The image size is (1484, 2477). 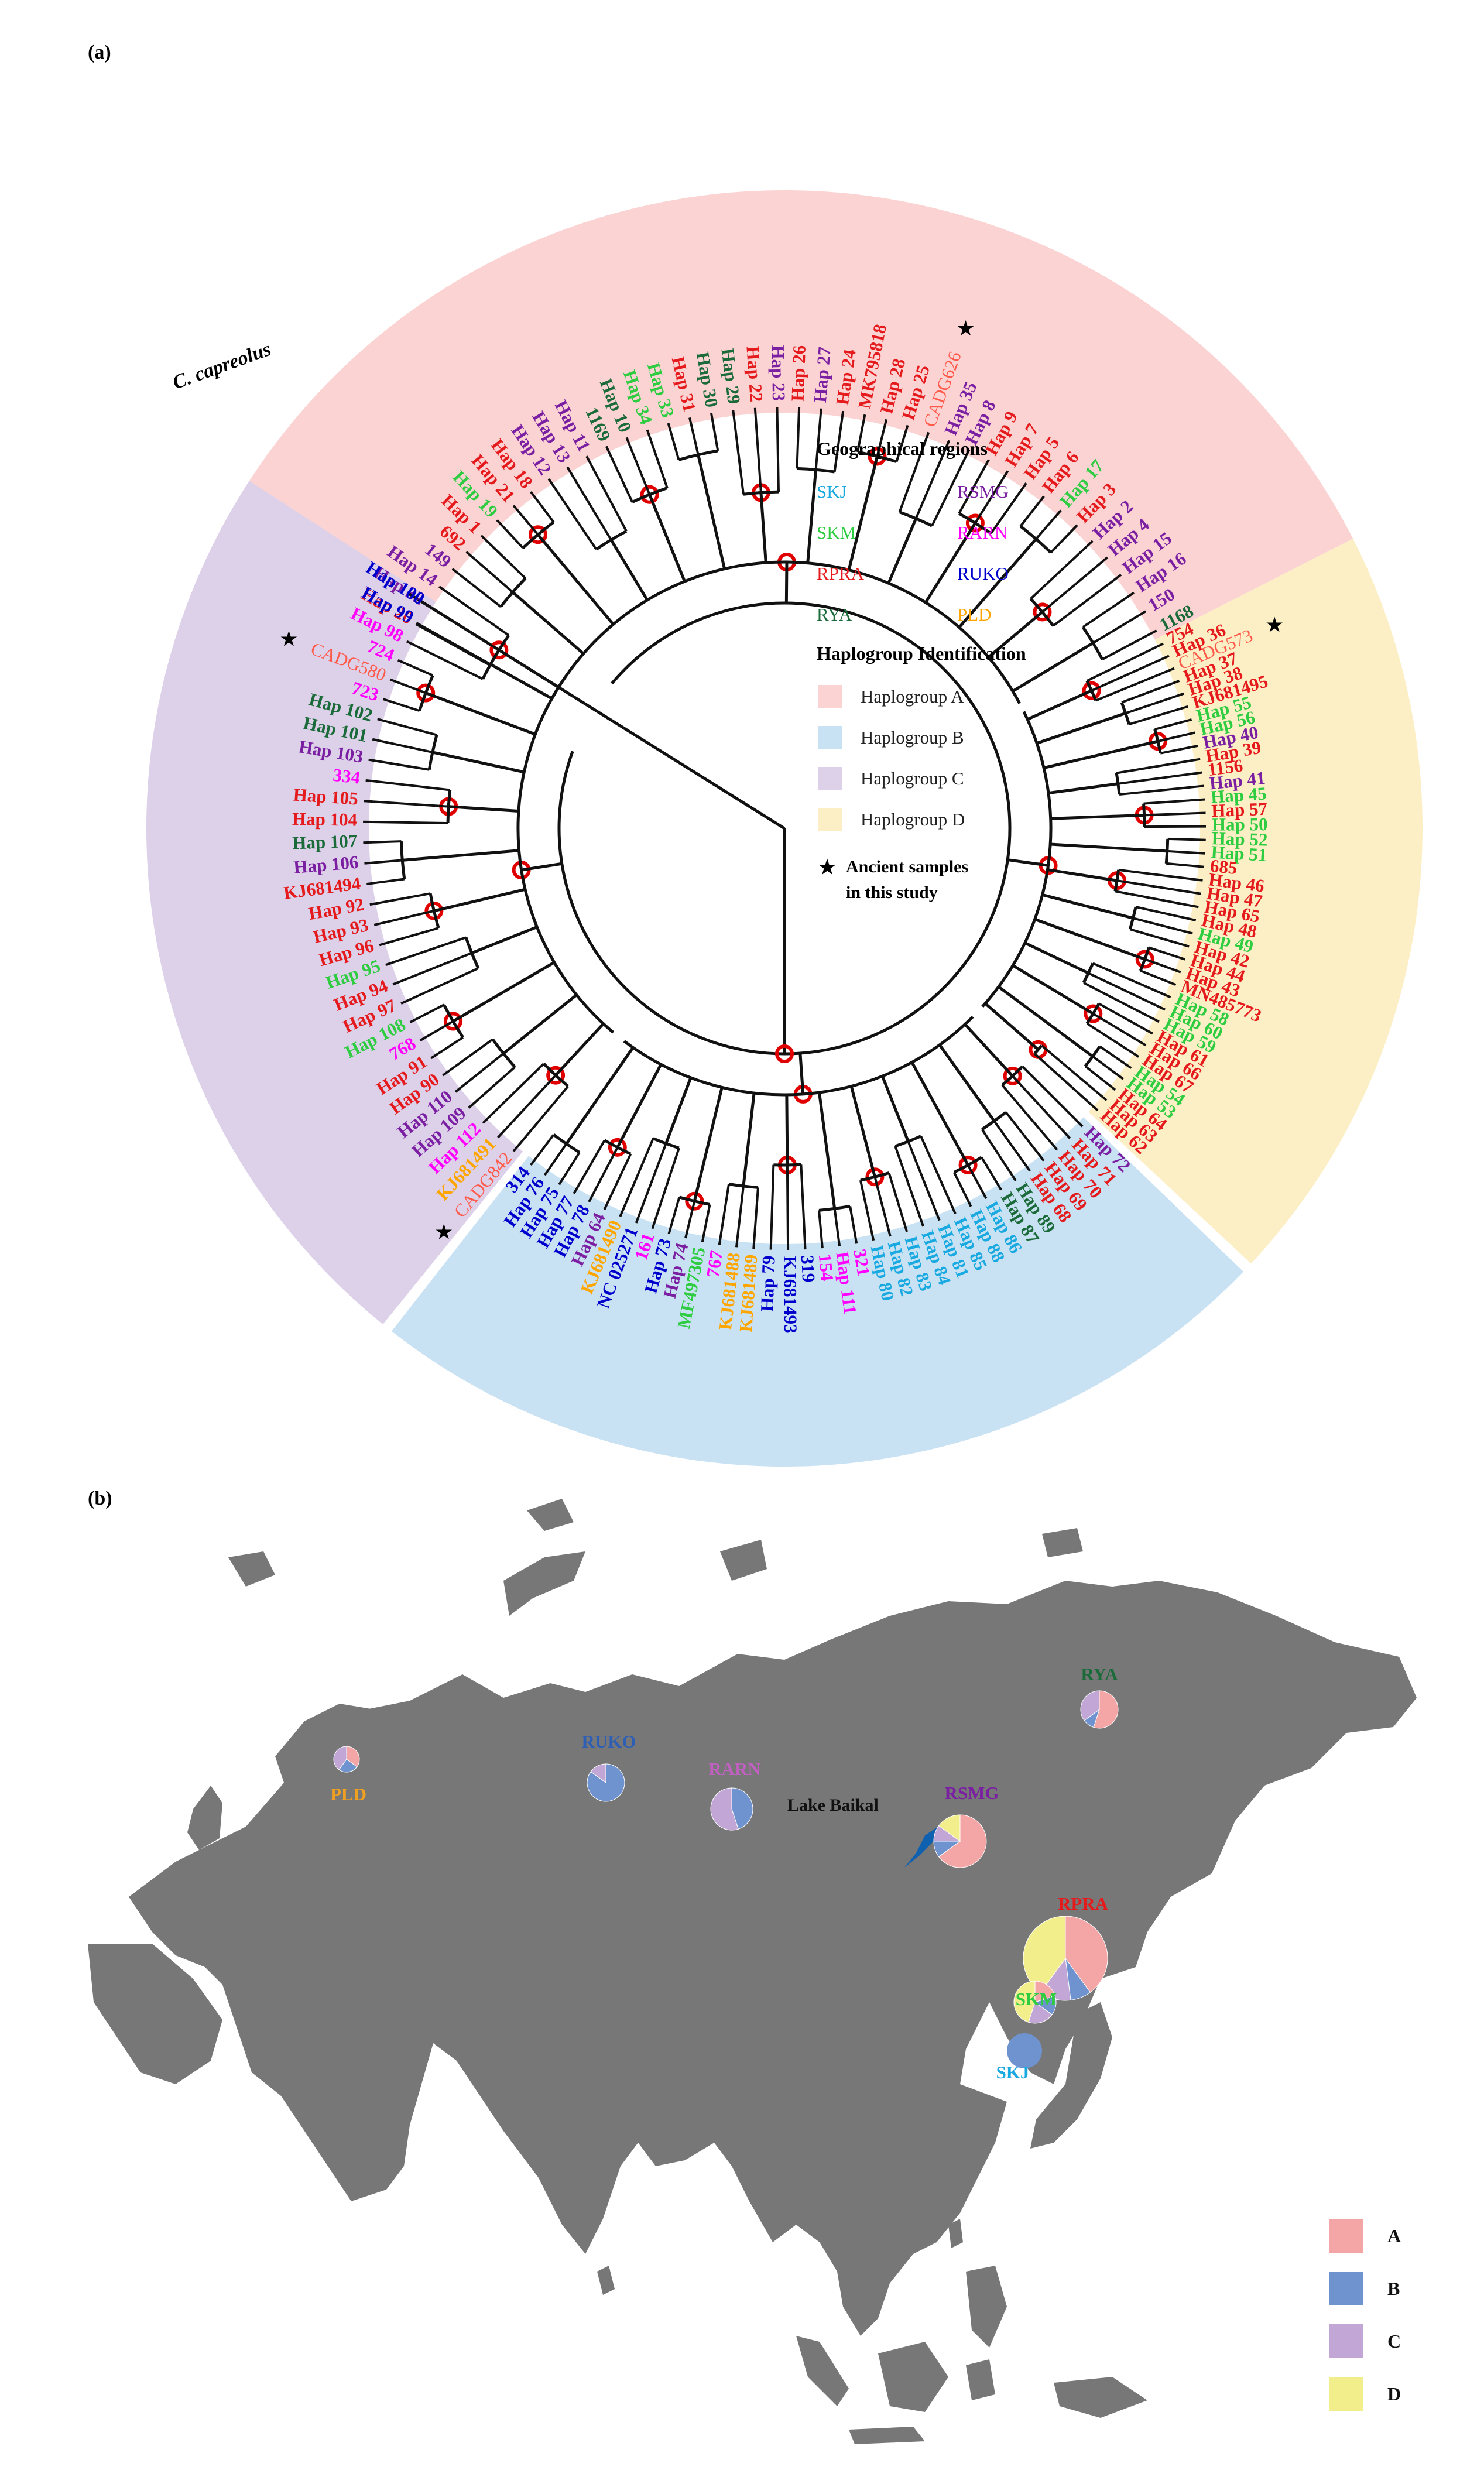 What do you see at coordinates (912, 779) in the screenshot?
I see `haplogroup-legend-label: Haplogroup C` at bounding box center [912, 779].